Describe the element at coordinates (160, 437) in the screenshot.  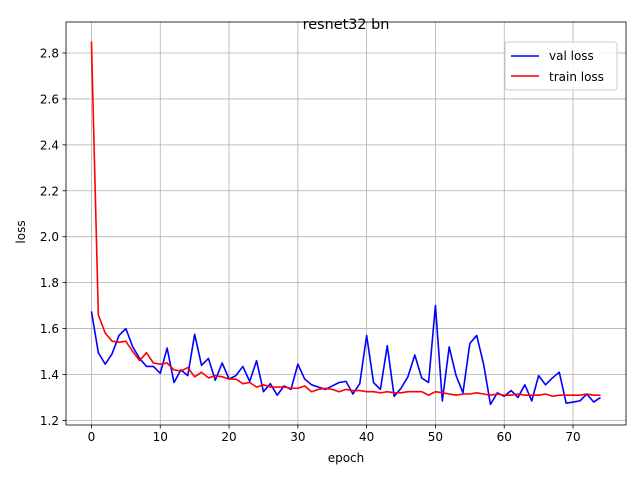
I see `x-tick-label: 10` at that location.